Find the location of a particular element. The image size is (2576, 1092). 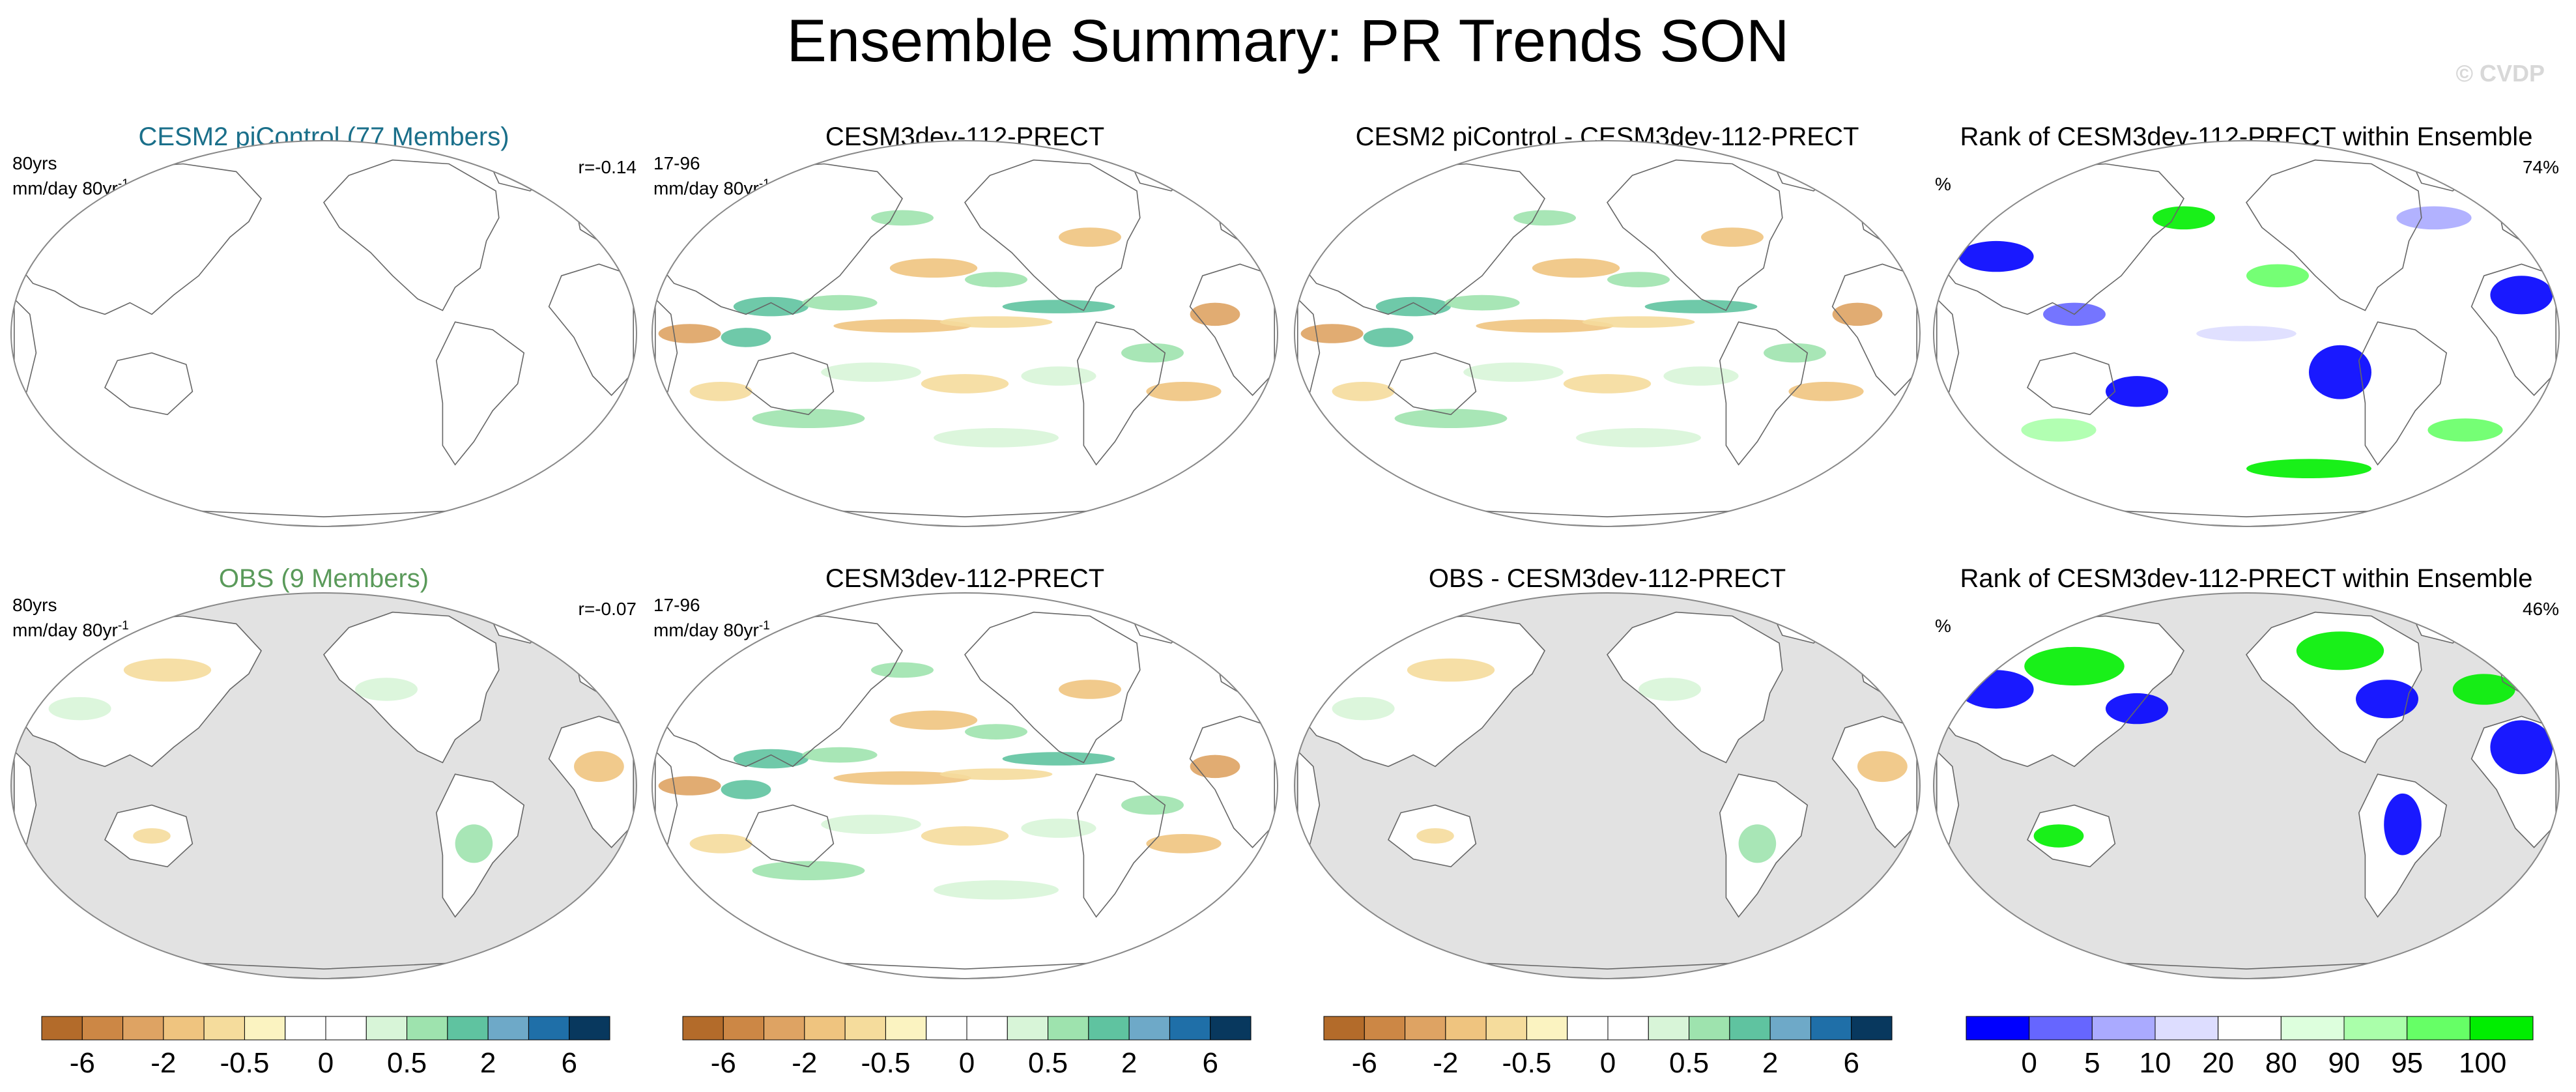

panel-units-label: mm/day 80yr-1 is located at coordinates (70, 627).